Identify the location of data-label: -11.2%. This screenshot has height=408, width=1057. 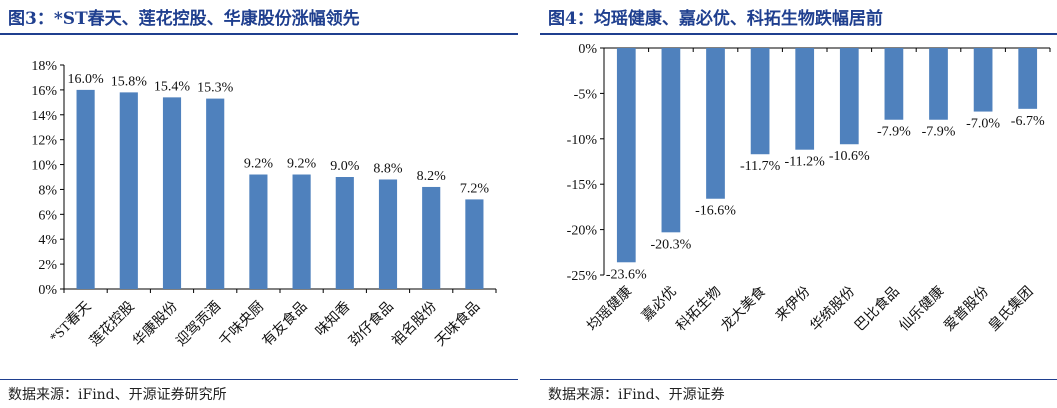
(805, 162).